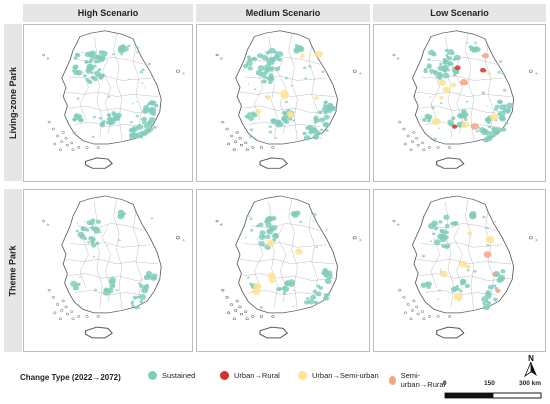  Describe the element at coordinates (70, 377) in the screenshot. I see `legend-title: Change Type (2022→2072)` at that location.